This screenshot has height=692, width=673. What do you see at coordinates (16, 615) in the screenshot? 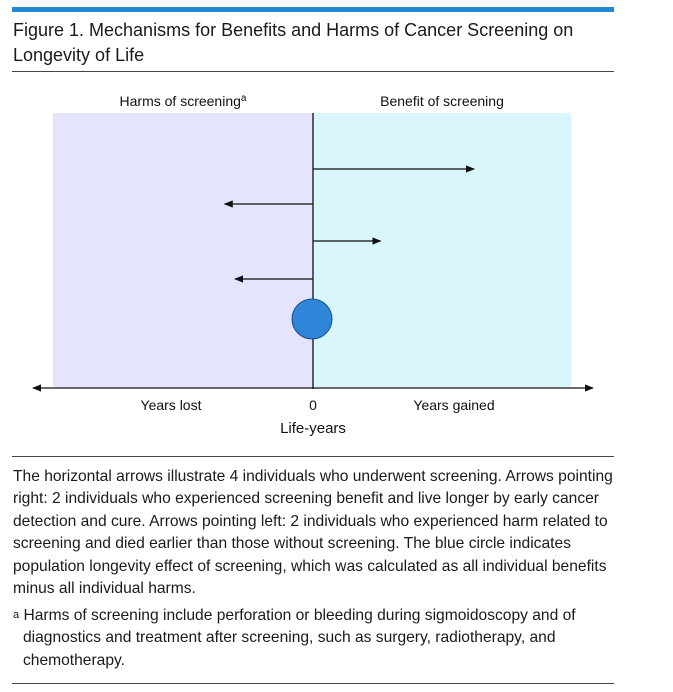
I see `footnote-mark: a` at bounding box center [16, 615].